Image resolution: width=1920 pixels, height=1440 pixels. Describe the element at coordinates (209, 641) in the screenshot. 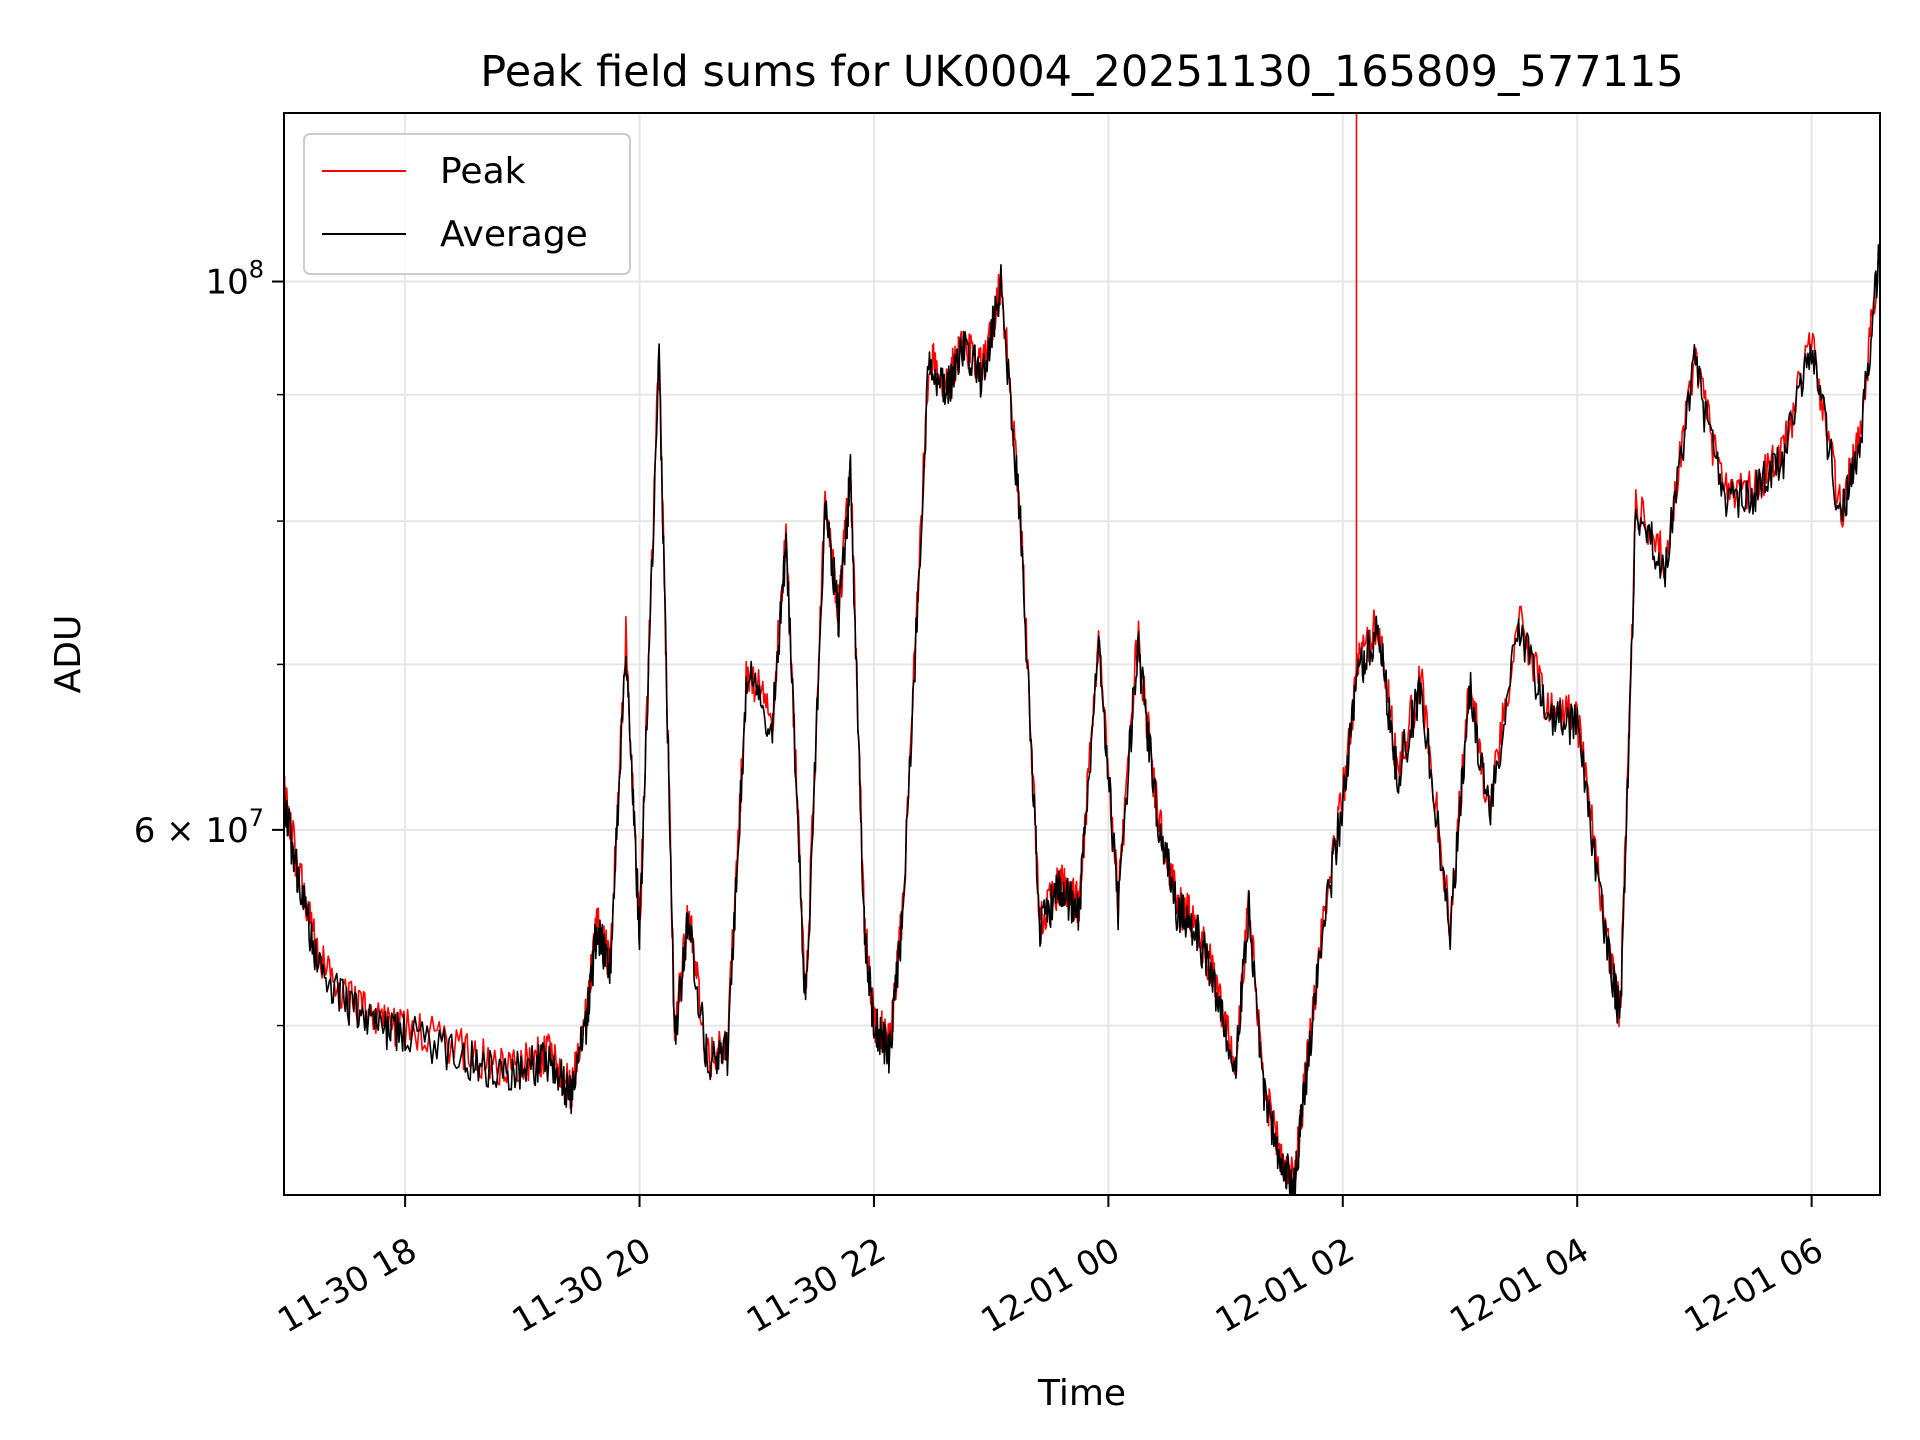

I see `y-axis-ticks: 6 × 107 108` at that location.